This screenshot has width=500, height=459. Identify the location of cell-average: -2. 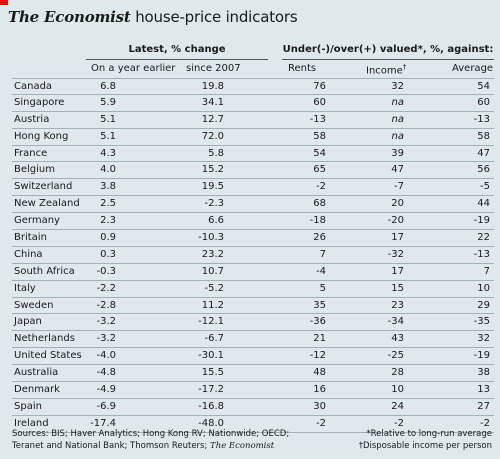
(485, 423).